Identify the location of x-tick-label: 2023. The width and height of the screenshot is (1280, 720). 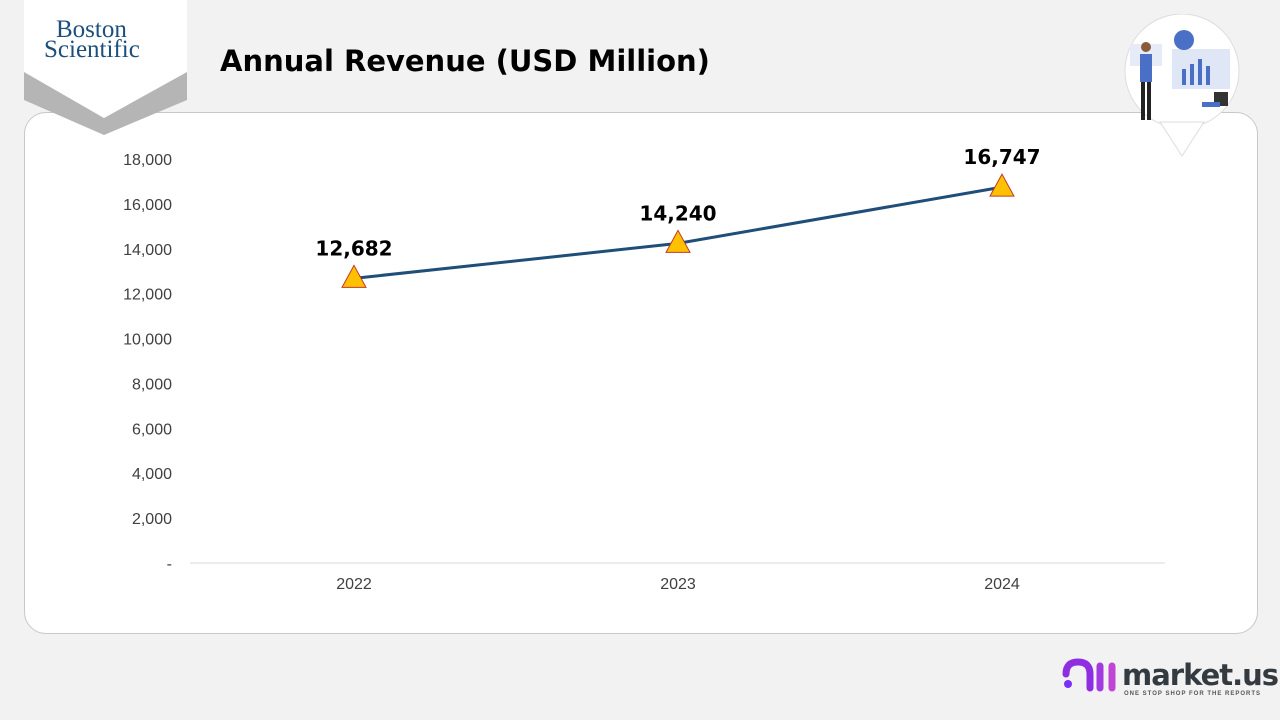
(678, 584).